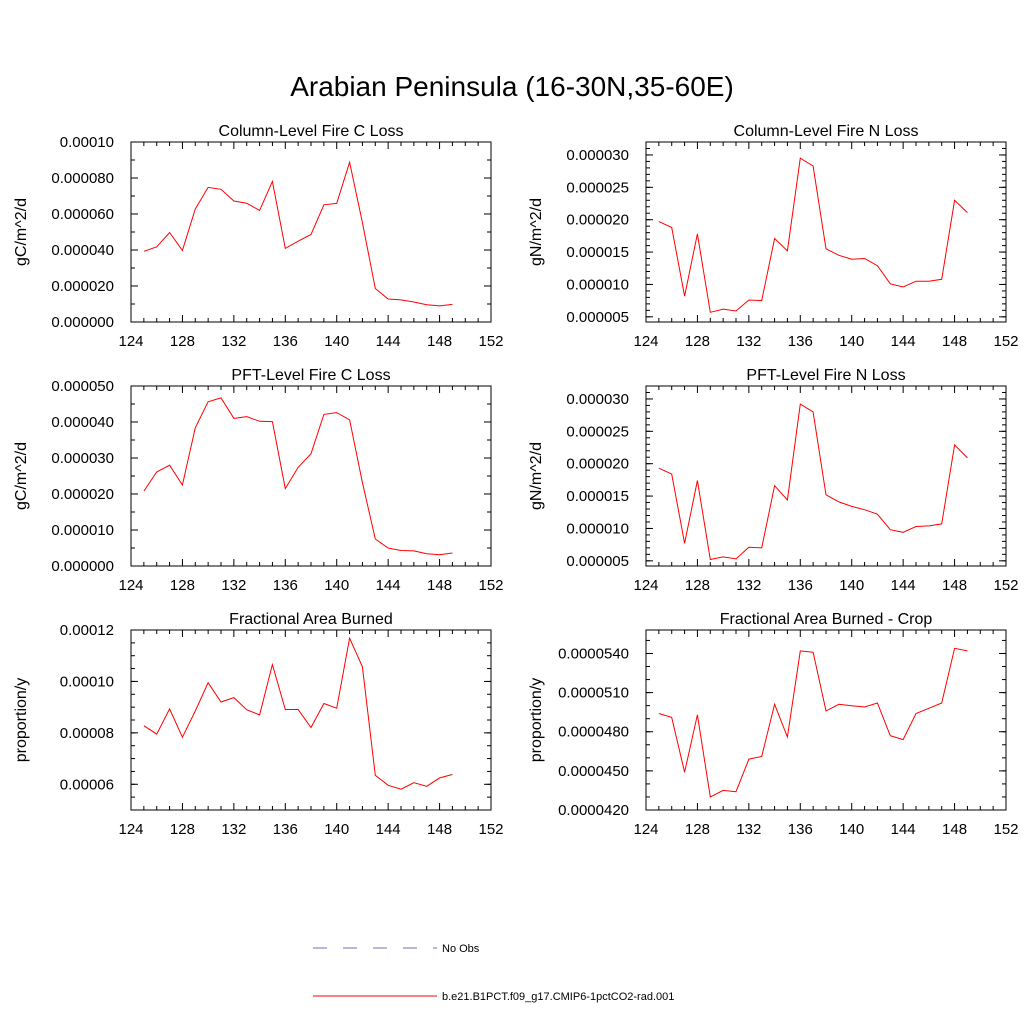  I want to click on y-tick-label: 0.0000510, so click(593, 693).